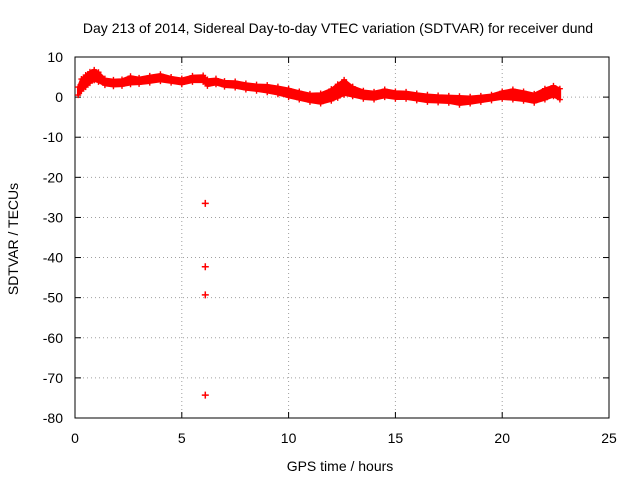 The height and width of the screenshot is (480, 640). What do you see at coordinates (53, 217) in the screenshot?
I see `y-tick-label: -30` at bounding box center [53, 217].